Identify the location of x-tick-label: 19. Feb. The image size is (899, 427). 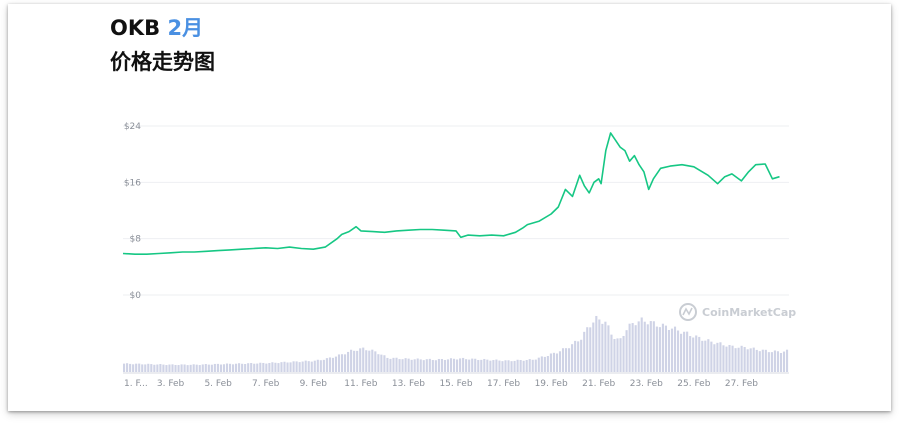
(551, 384).